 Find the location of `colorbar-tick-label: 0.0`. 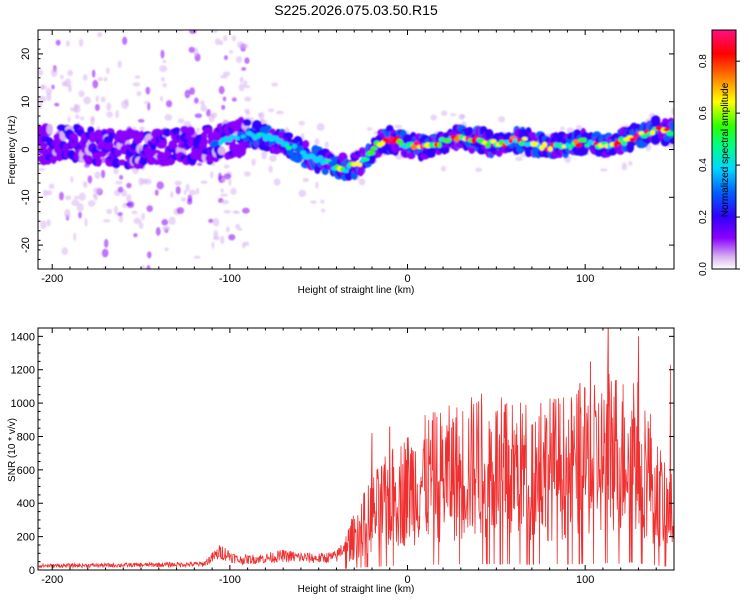

colorbar-tick-label: 0.0 is located at coordinates (703, 269).